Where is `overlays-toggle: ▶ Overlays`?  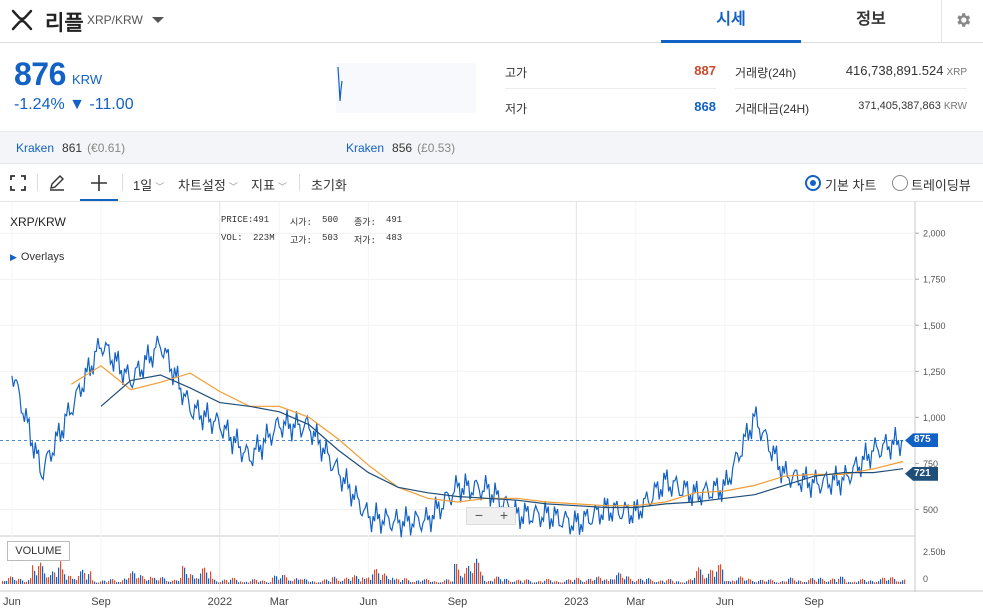
overlays-toggle: ▶ Overlays is located at coordinates (37, 257).